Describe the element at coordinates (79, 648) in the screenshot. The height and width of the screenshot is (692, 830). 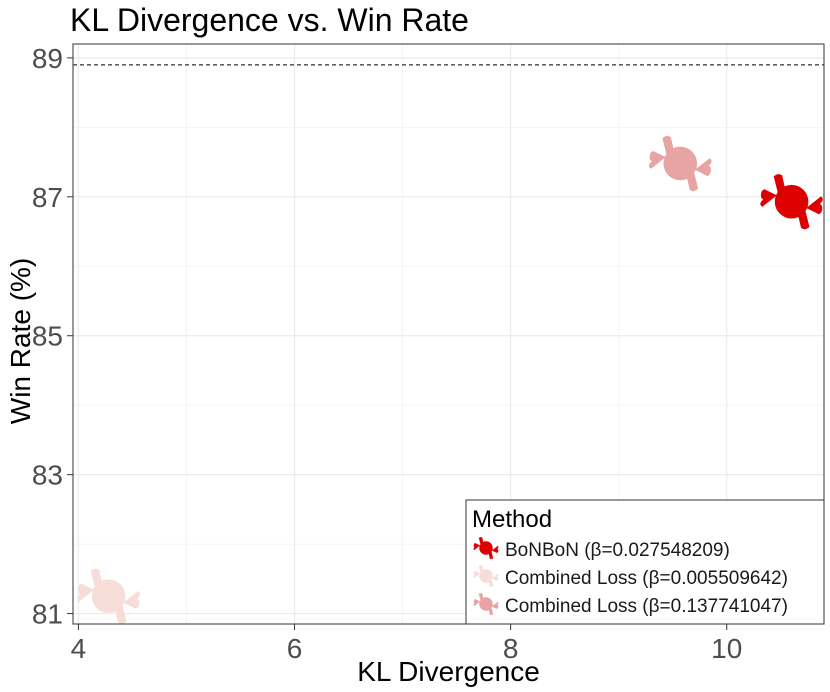
I see `x-tick-label: 4` at that location.